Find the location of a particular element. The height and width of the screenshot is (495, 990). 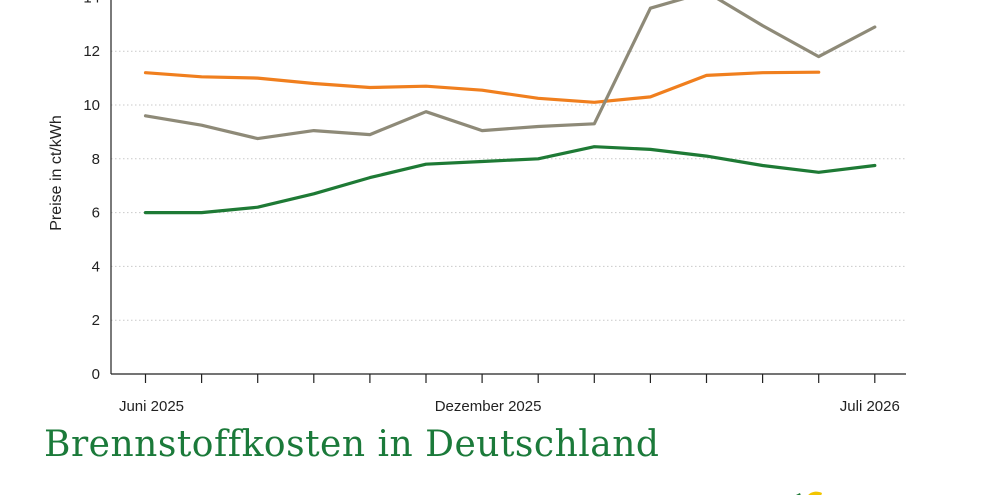

y-tick-label-8: 8 is located at coordinates (96, 159).